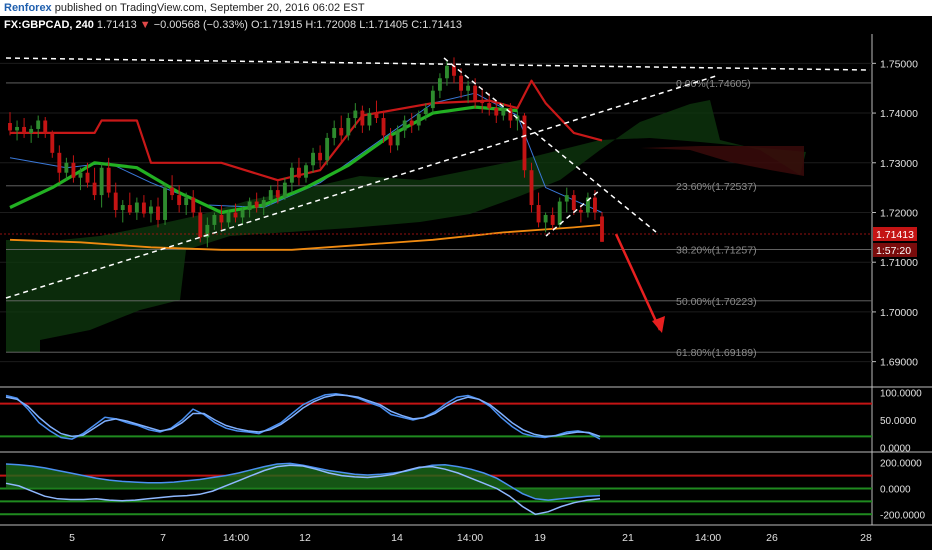 The width and height of the screenshot is (932, 550). Describe the element at coordinates (163, 538) in the screenshot. I see `time-tick-label: 7` at that location.